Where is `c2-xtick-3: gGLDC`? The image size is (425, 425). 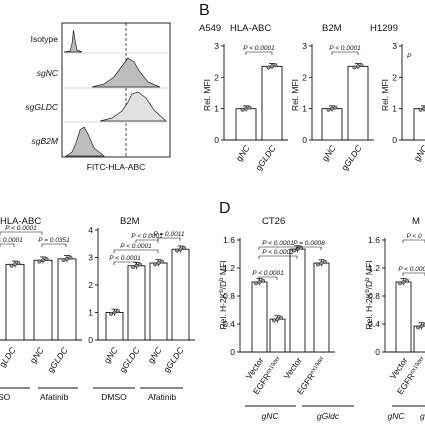
c2-xtick-3: gGLDC is located at coordinates (173, 360).